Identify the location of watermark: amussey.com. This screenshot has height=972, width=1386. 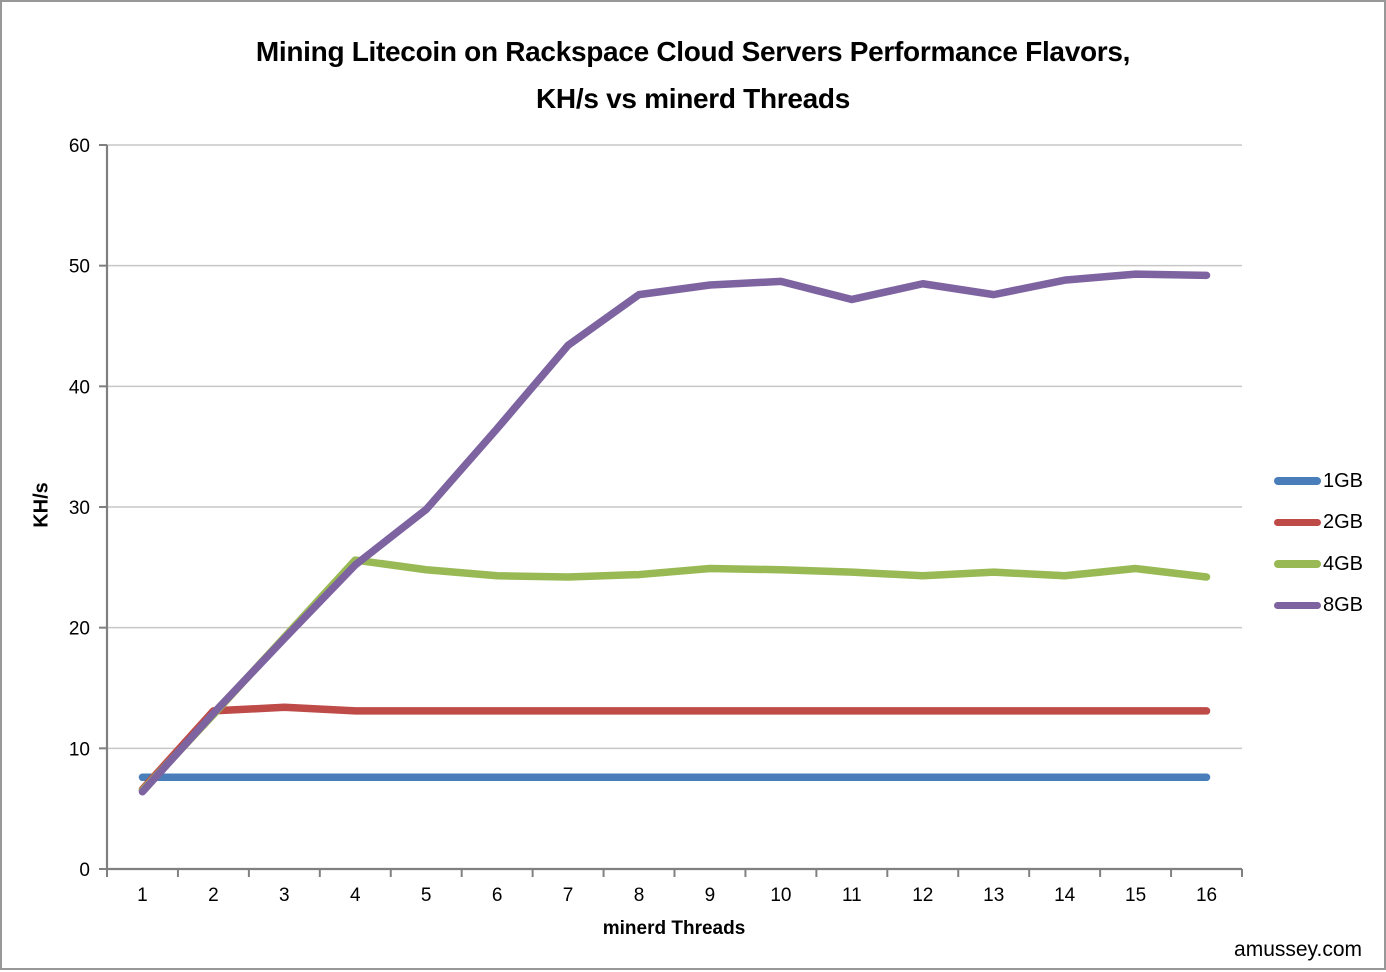
(1298, 949).